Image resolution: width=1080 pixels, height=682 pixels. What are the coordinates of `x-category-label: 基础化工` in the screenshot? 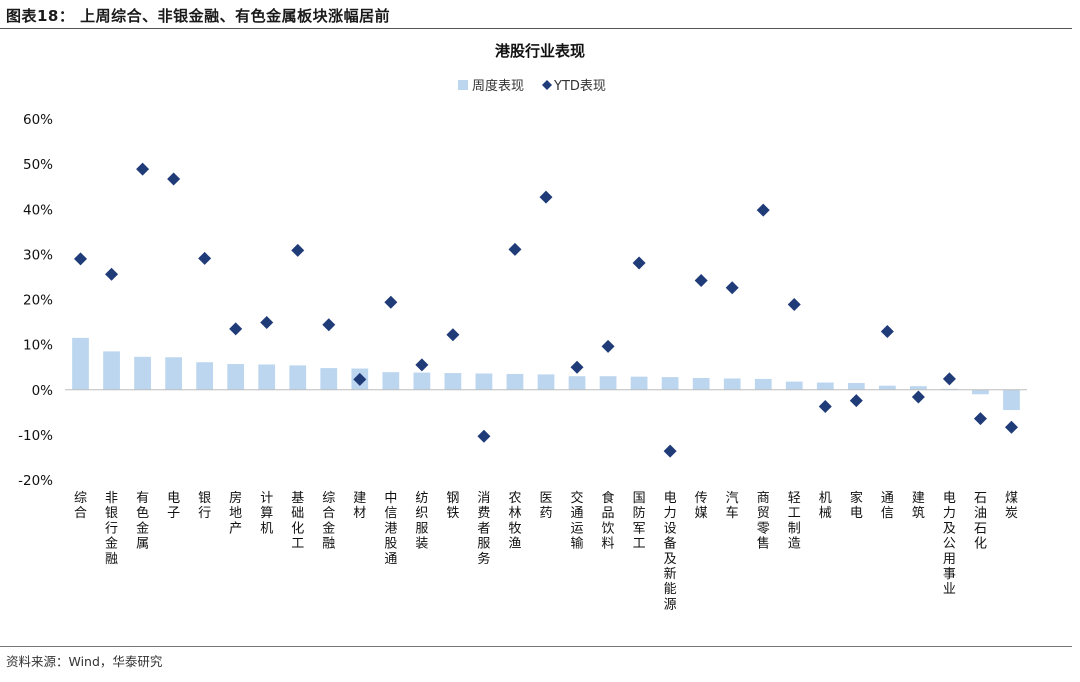 It's located at (297, 521).